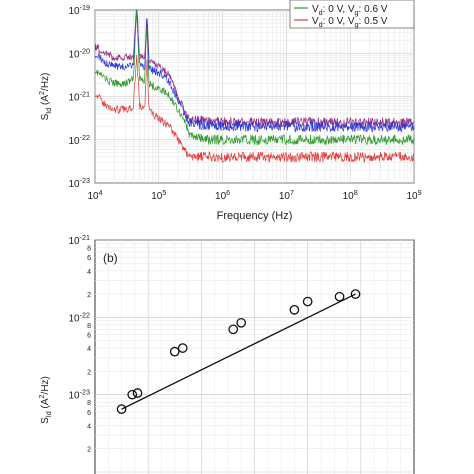 This screenshot has width=474, height=474. Describe the element at coordinates (286, 195) in the screenshot. I see `x-tick-label-a: 10⁷` at that location.